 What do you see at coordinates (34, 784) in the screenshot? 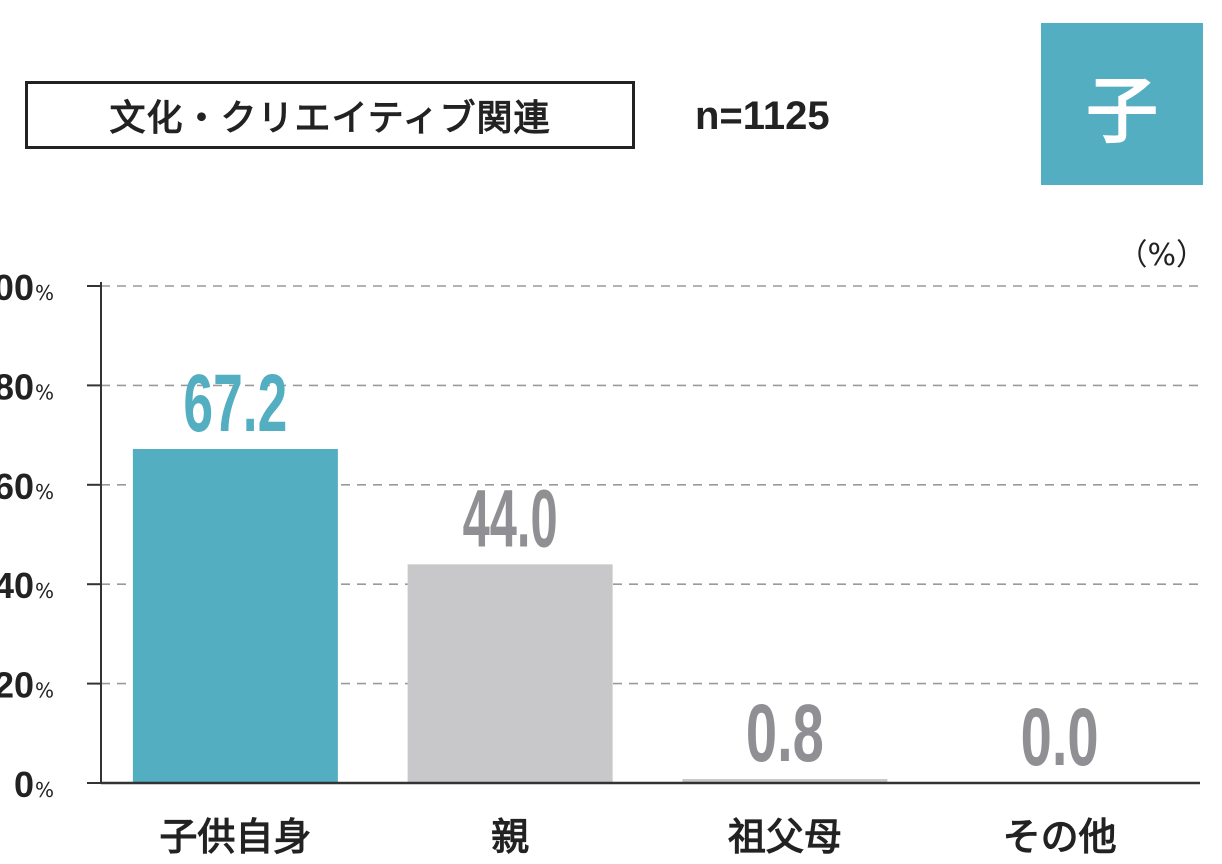
I see `y-tick-label: 0%` at bounding box center [34, 784].